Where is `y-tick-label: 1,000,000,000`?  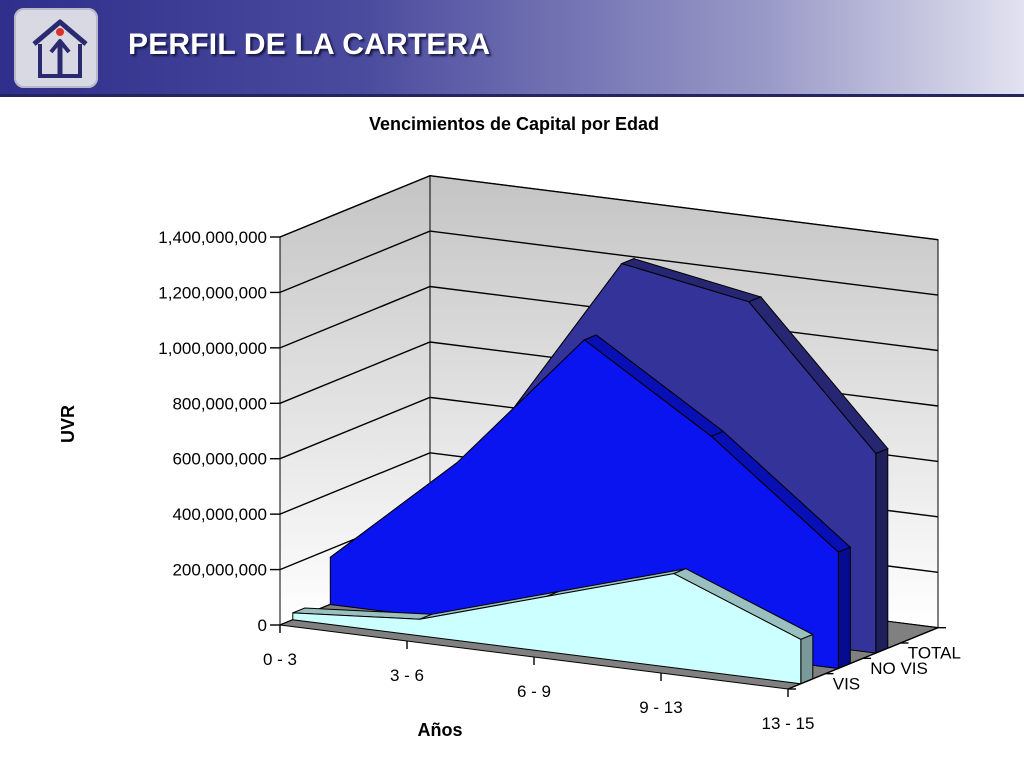 y-tick-label: 1,000,000,000 is located at coordinates (212, 348).